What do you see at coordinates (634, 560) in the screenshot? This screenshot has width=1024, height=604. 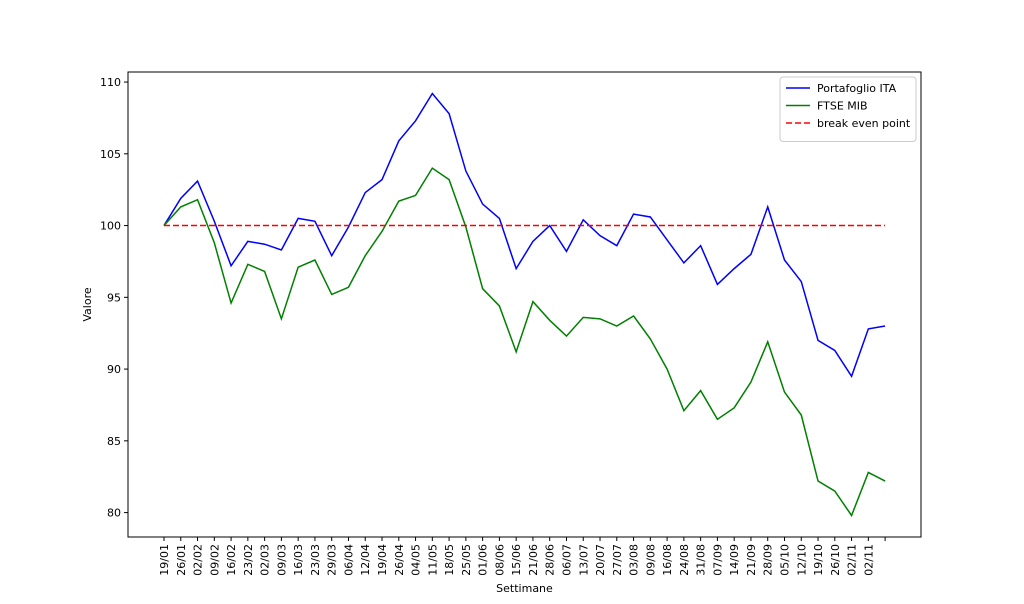 I see `x-tick-label: 03/08` at bounding box center [634, 560].